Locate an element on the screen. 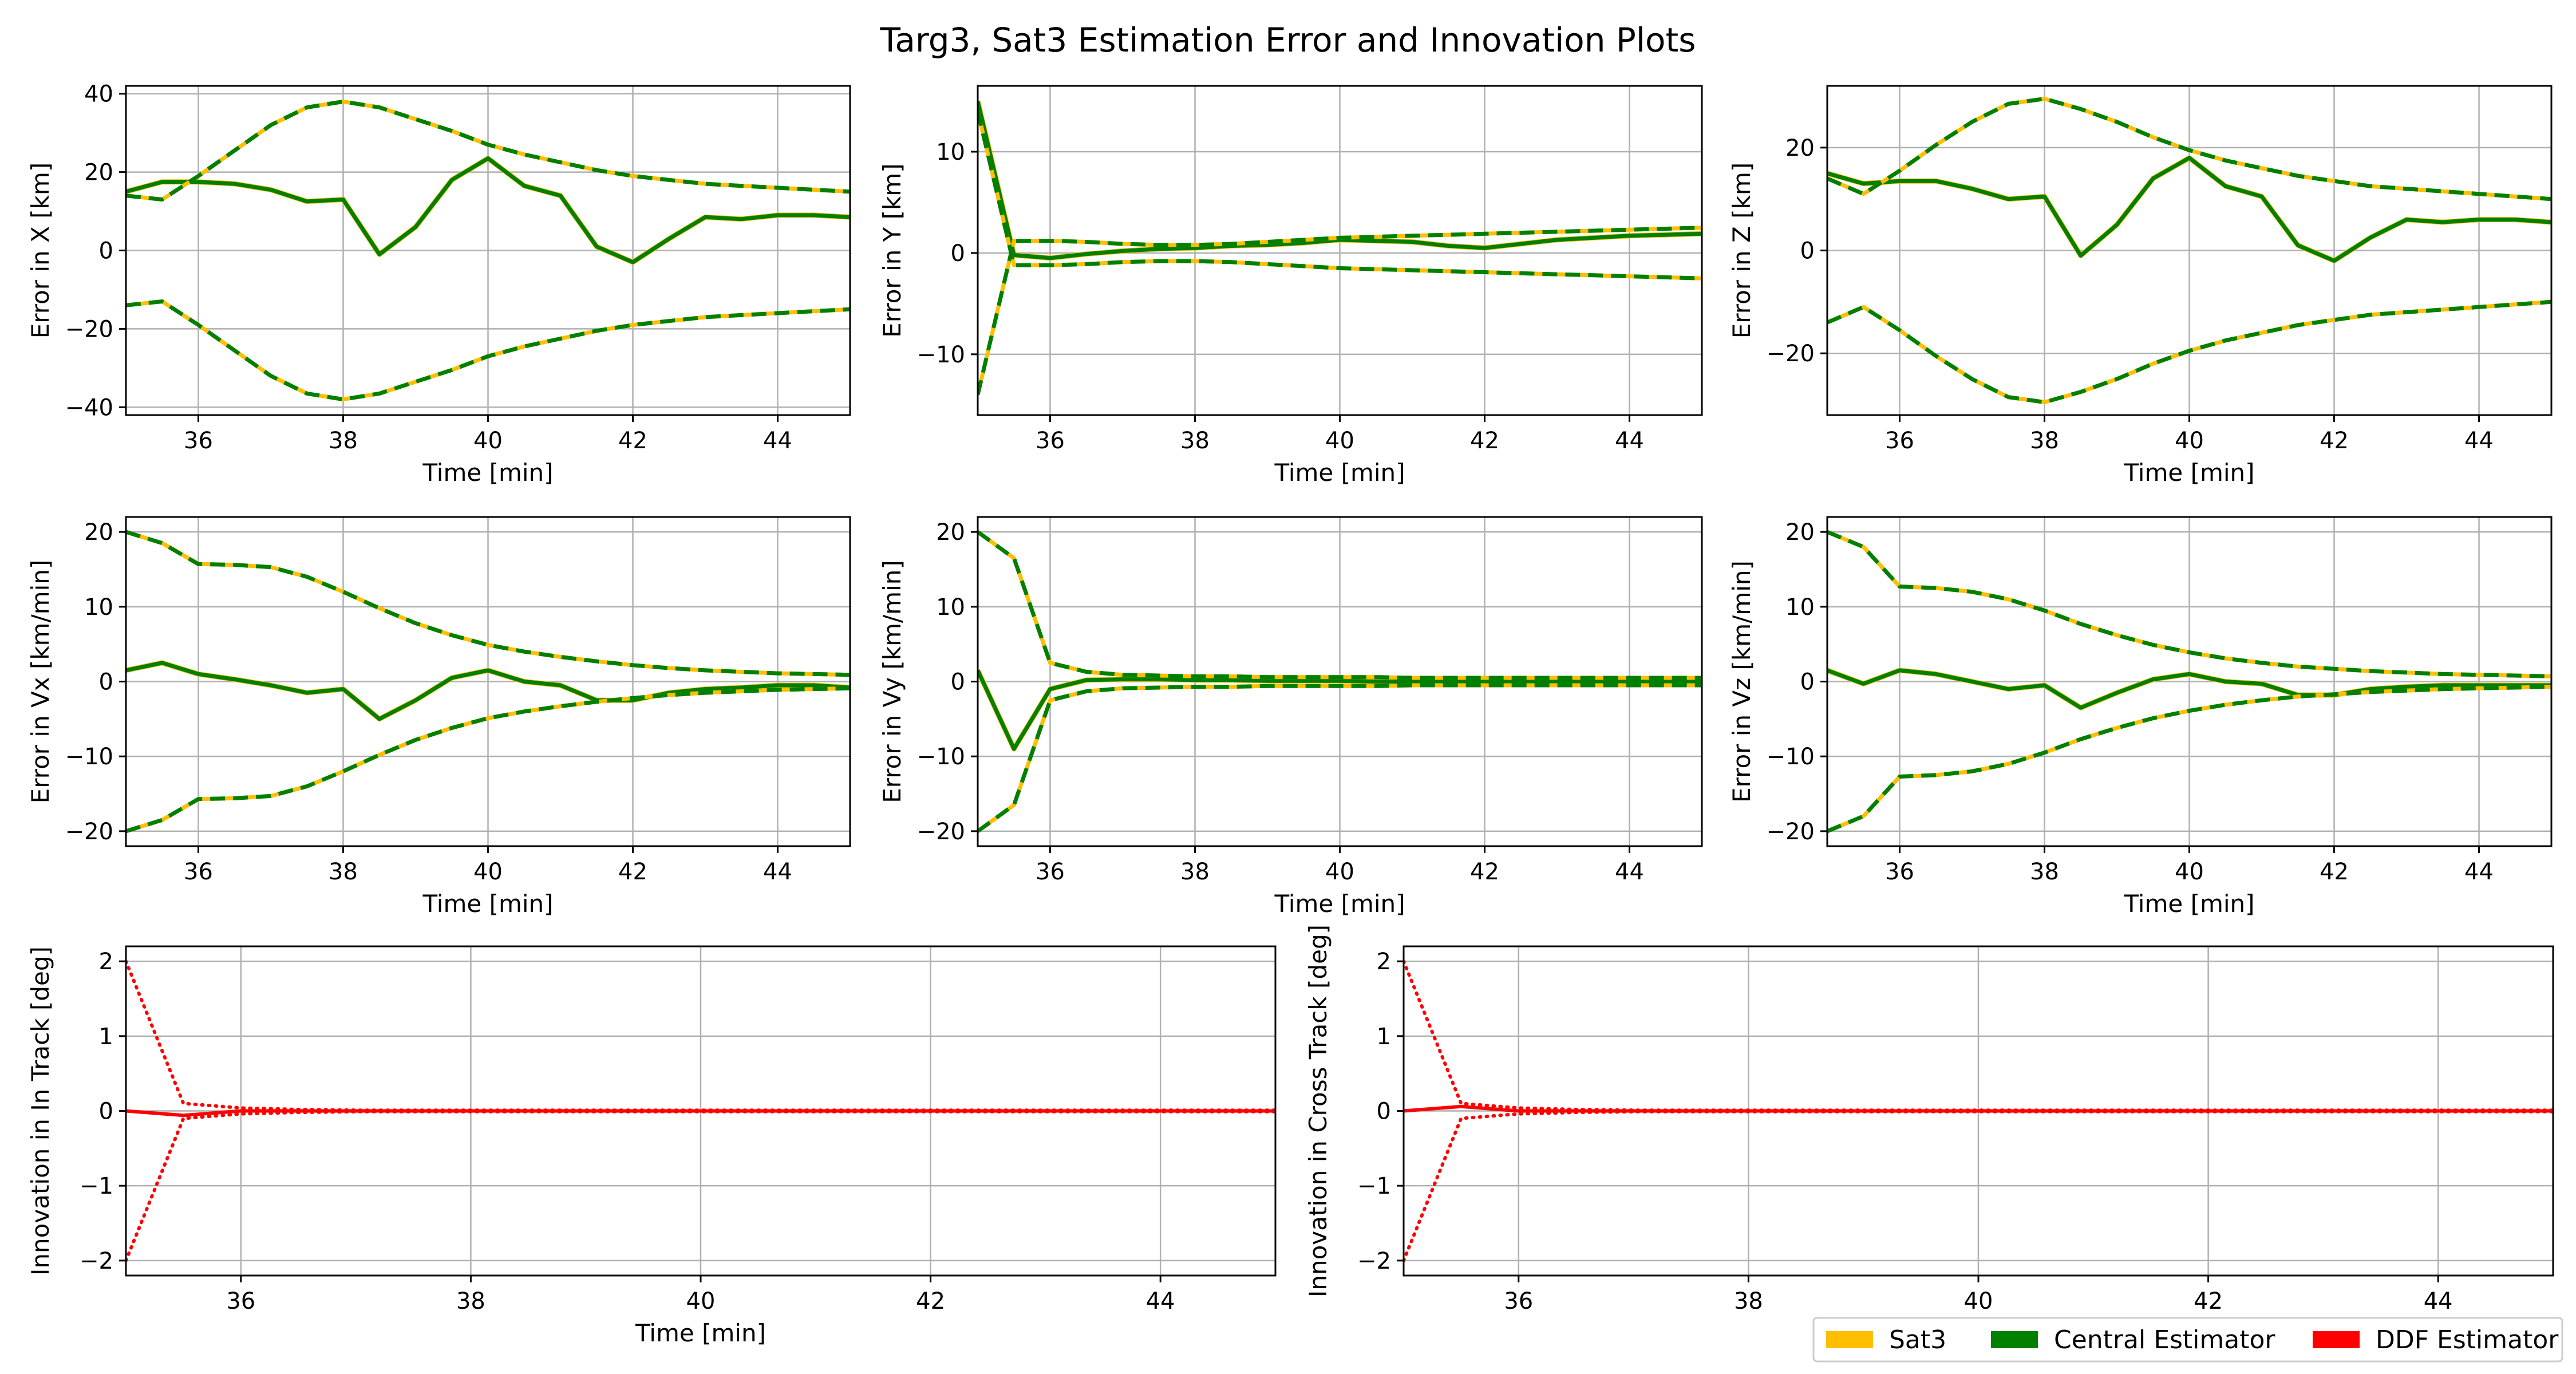  y-axis-label: Error in Z [km] is located at coordinates (1742, 251).